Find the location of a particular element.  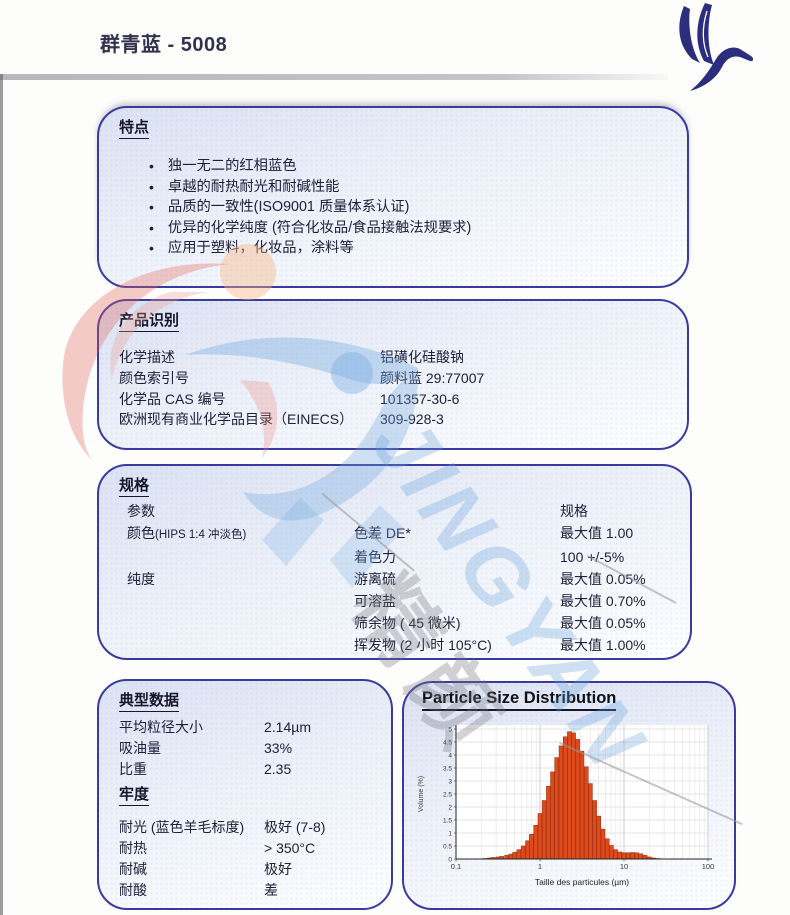

typical-heading: 典型数据 is located at coordinates (149, 700).